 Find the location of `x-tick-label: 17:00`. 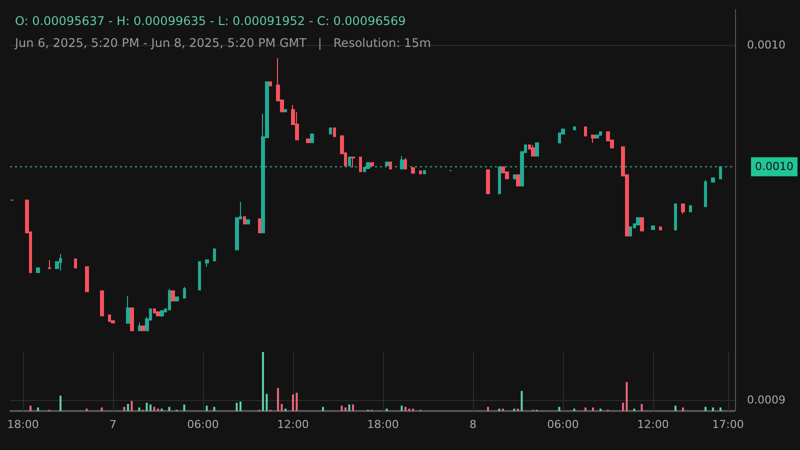

x-tick-label: 17:00 is located at coordinates (728, 424).